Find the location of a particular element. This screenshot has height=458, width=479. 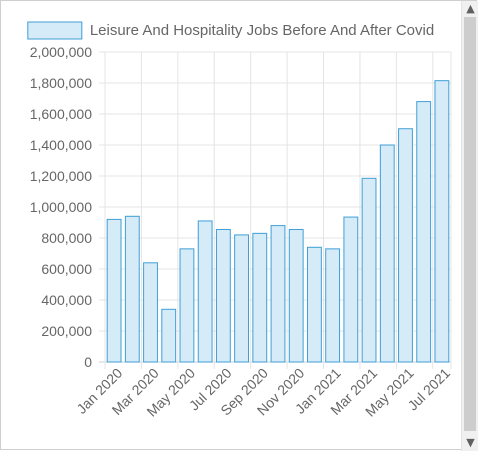

legend-swatch is located at coordinates (55, 30).